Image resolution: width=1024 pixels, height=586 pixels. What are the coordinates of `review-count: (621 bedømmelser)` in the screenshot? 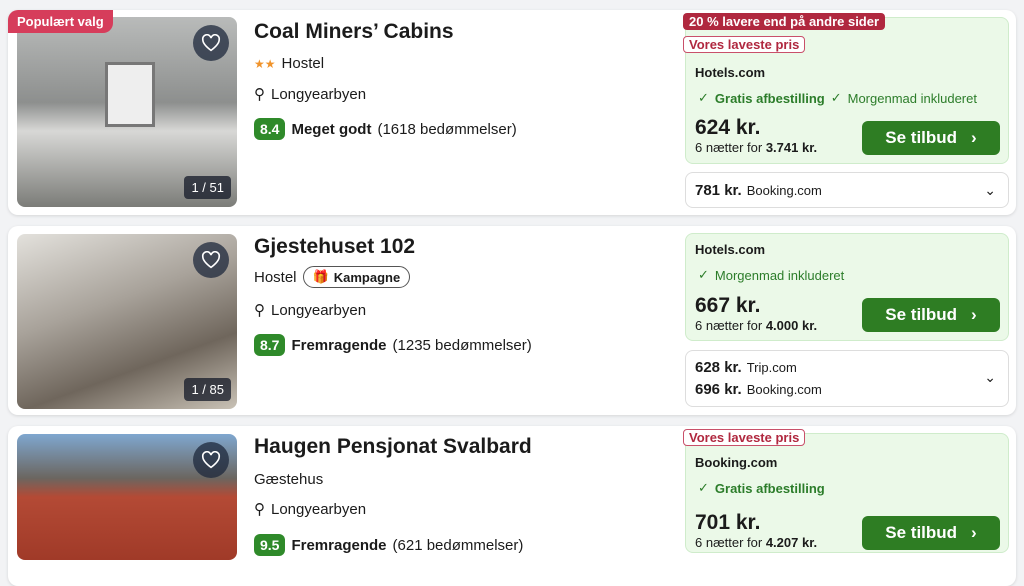 It's located at (458, 545).